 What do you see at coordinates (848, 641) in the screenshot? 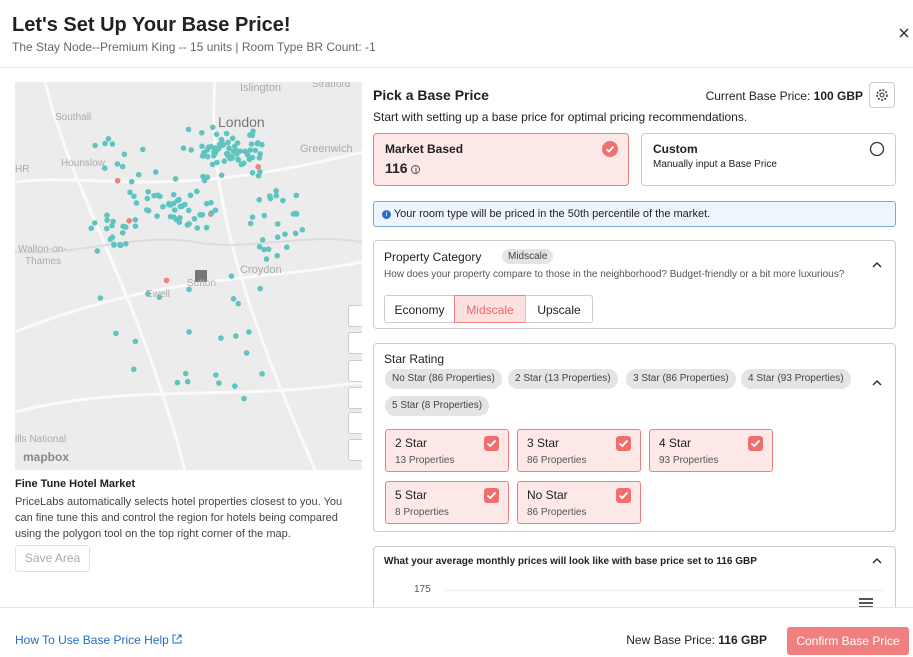
I see `confirm-button: Confirm Base Price` at bounding box center [848, 641].